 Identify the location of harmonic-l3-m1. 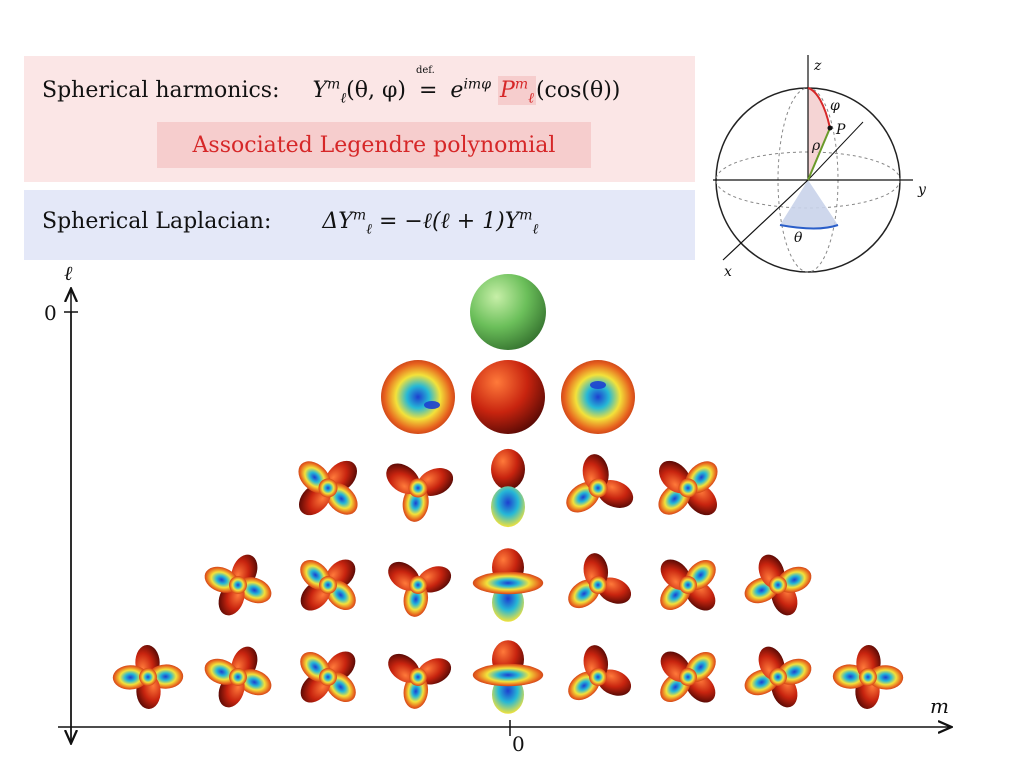
(600, 581).